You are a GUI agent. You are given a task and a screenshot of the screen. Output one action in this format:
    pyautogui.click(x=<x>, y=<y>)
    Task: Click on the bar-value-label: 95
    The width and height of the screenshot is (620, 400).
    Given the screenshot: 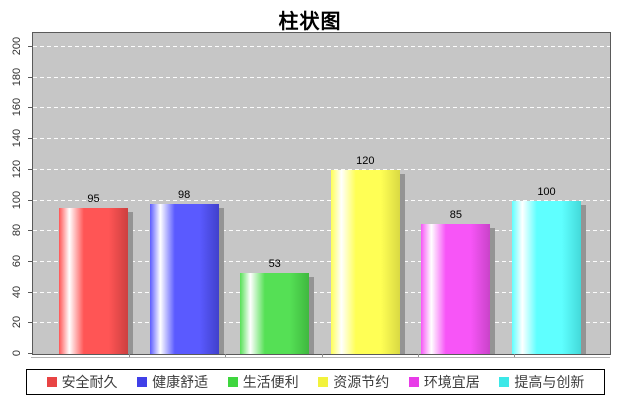 What is the action you would take?
    pyautogui.click(x=93, y=199)
    